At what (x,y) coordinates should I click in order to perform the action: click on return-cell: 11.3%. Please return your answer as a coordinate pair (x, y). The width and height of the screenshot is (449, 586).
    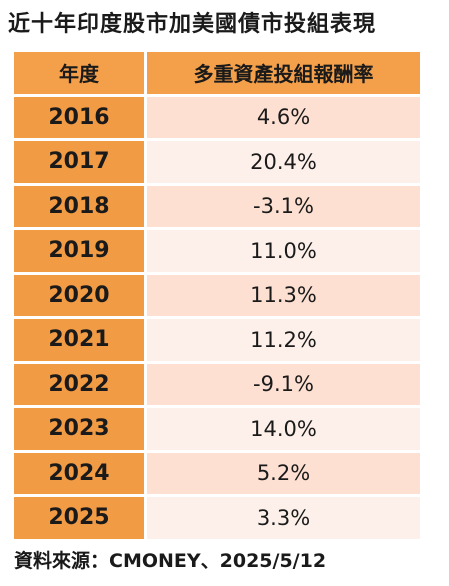
    Looking at the image, I should click on (283, 295).